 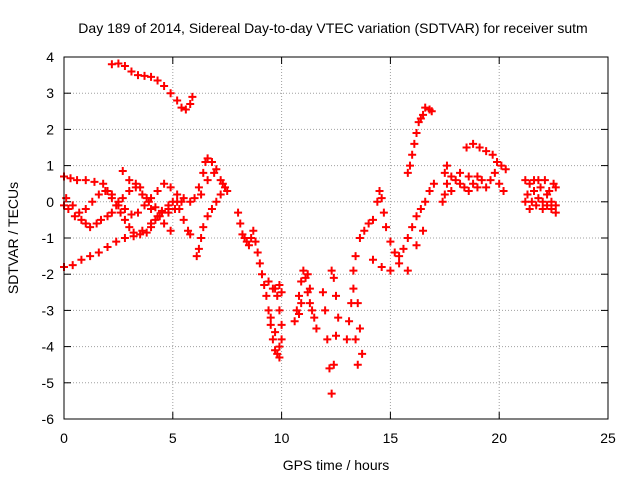 What do you see at coordinates (50, 57) in the screenshot?
I see `y-tick-label: 4` at bounding box center [50, 57].